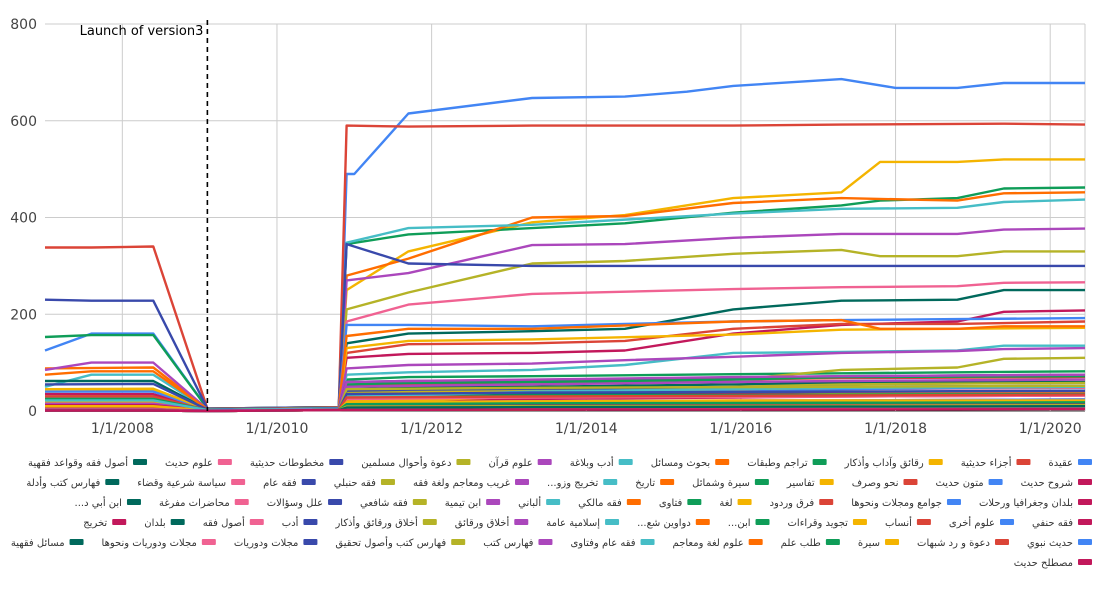 The height and width of the screenshot is (597, 1102). I want to click on legend-item: علوم حديث, so click(198, 463).